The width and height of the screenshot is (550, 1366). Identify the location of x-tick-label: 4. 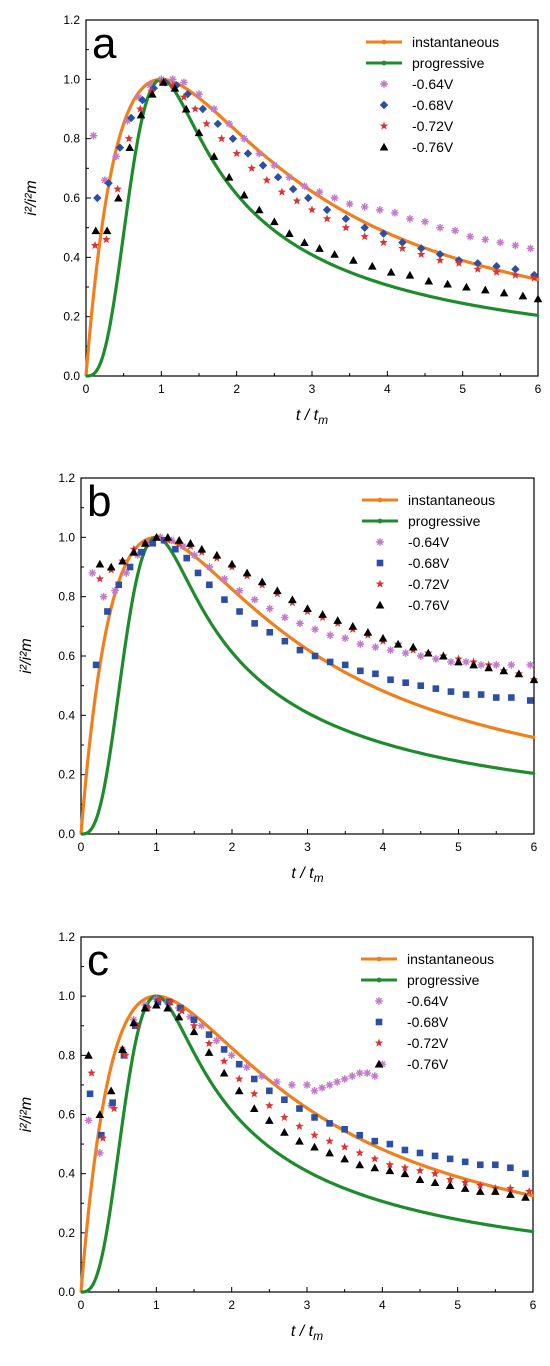
(383, 847).